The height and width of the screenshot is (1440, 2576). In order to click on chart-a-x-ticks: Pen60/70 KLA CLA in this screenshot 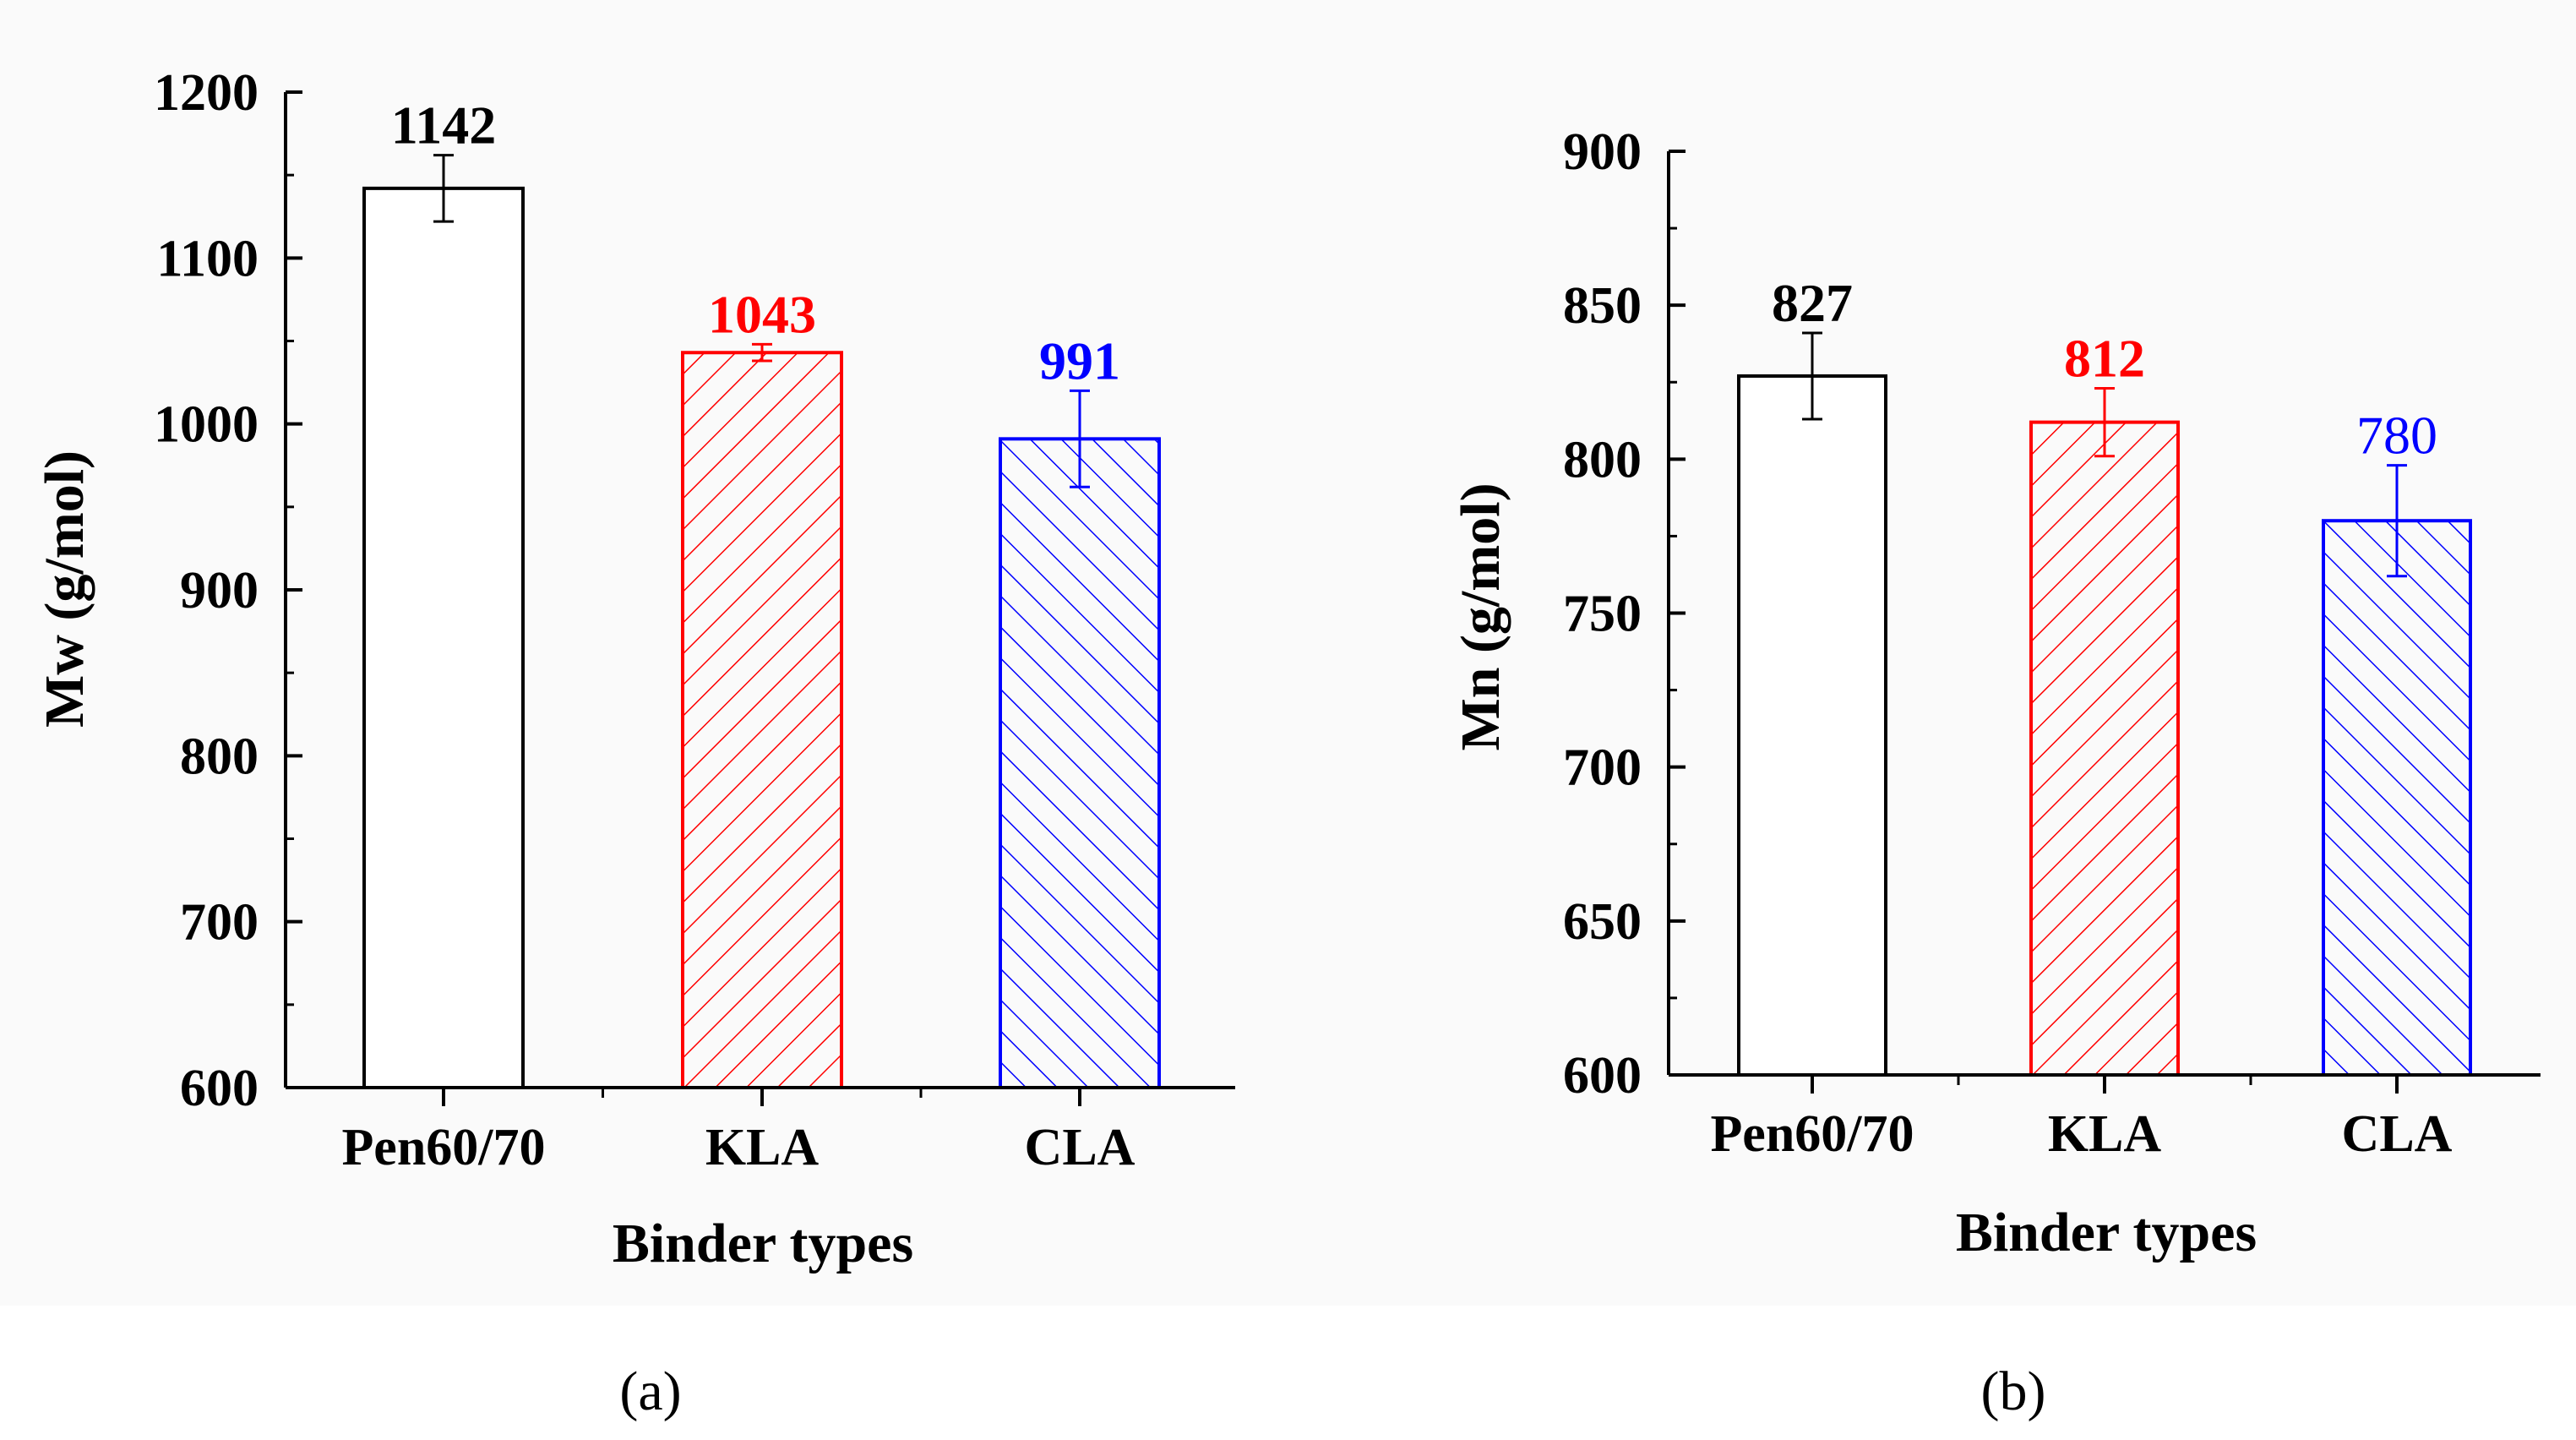, I will do `click(738, 1132)`.